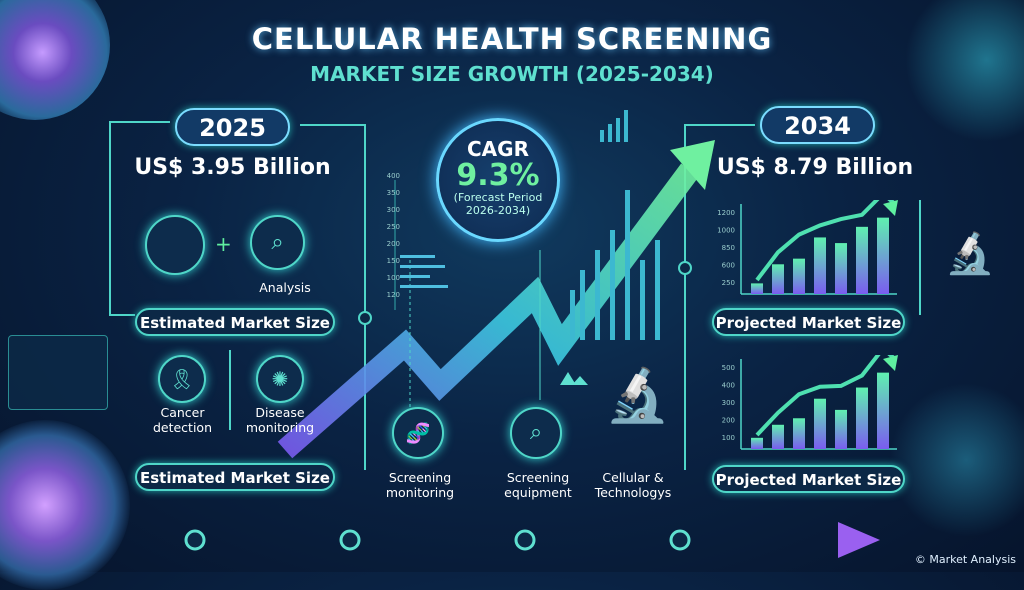 The width and height of the screenshot is (1024, 590). Describe the element at coordinates (393, 295) in the screenshot. I see `axis-tick: 120` at that location.